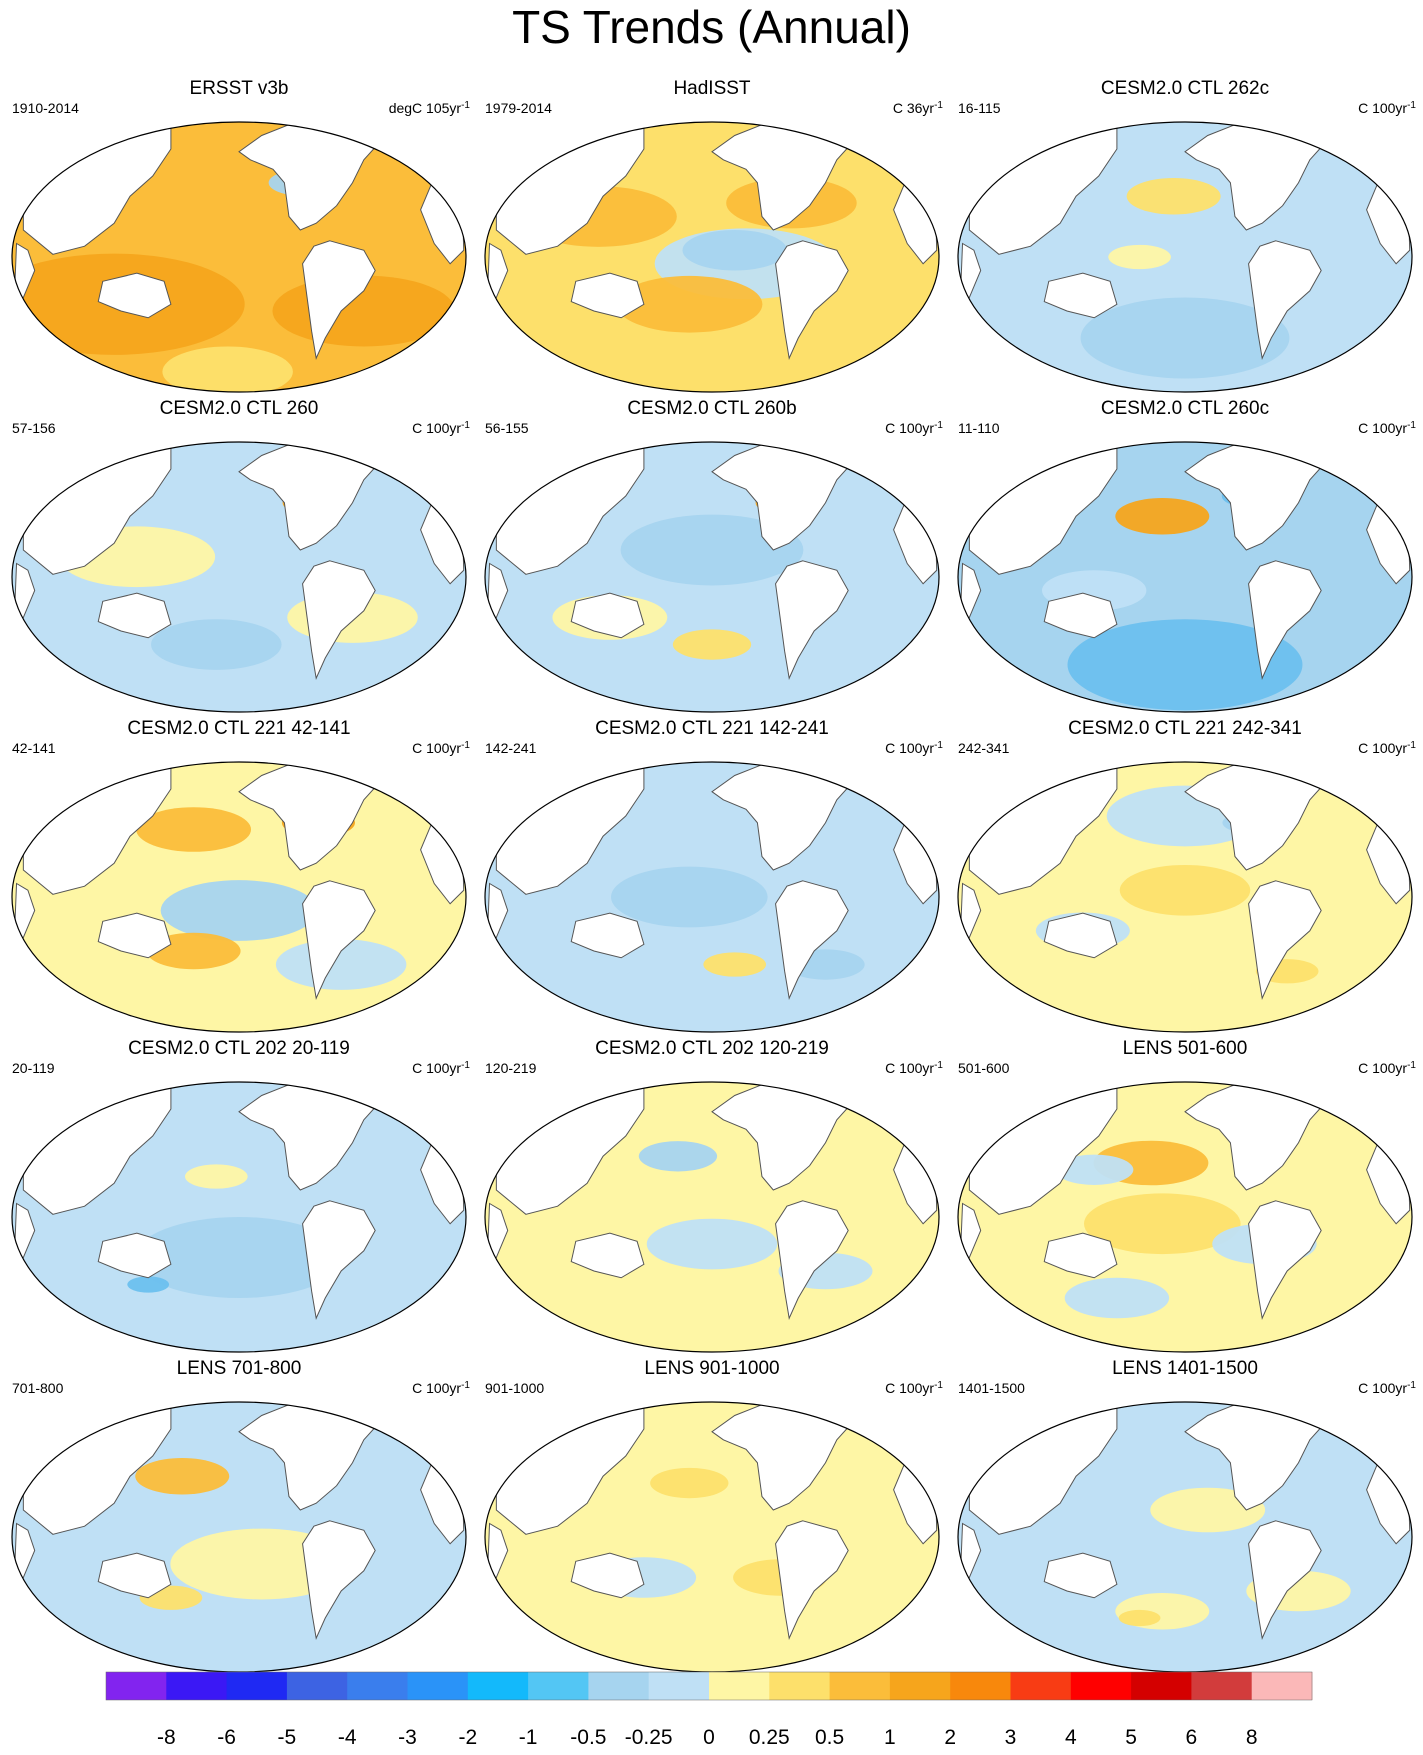  Describe the element at coordinates (1185, 237) in the screenshot. I see `map-panel: CESM2.0 CTL 262c 16-115 C 100yr-1` at that location.